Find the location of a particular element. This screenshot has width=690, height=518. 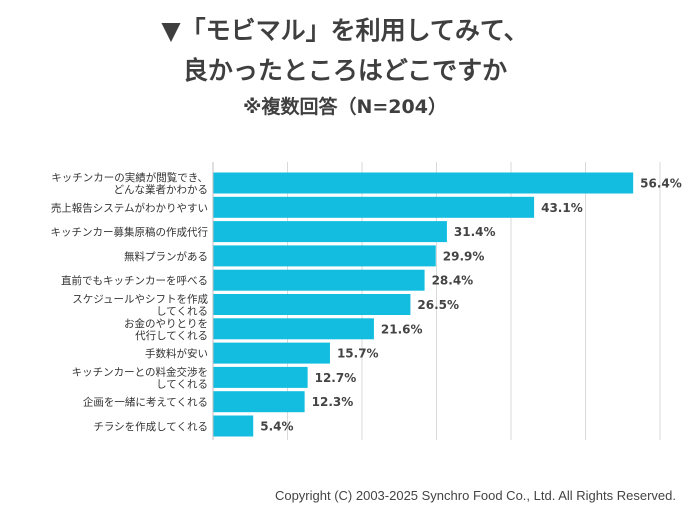

category-label: キッチンカーとの料金交渉を is located at coordinates (140, 371).